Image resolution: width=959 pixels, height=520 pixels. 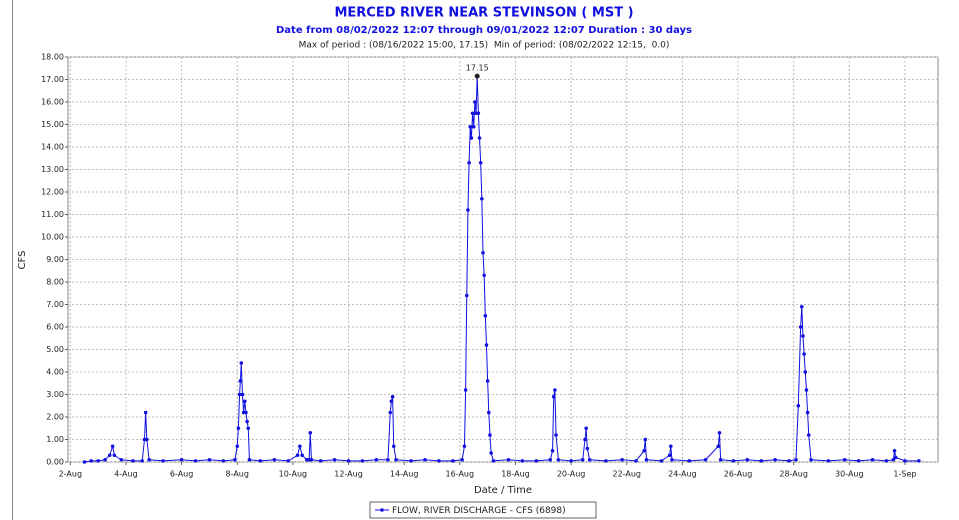 What do you see at coordinates (682, 474) in the screenshot?
I see `x-tick-label: 24-Aug` at bounding box center [682, 474].